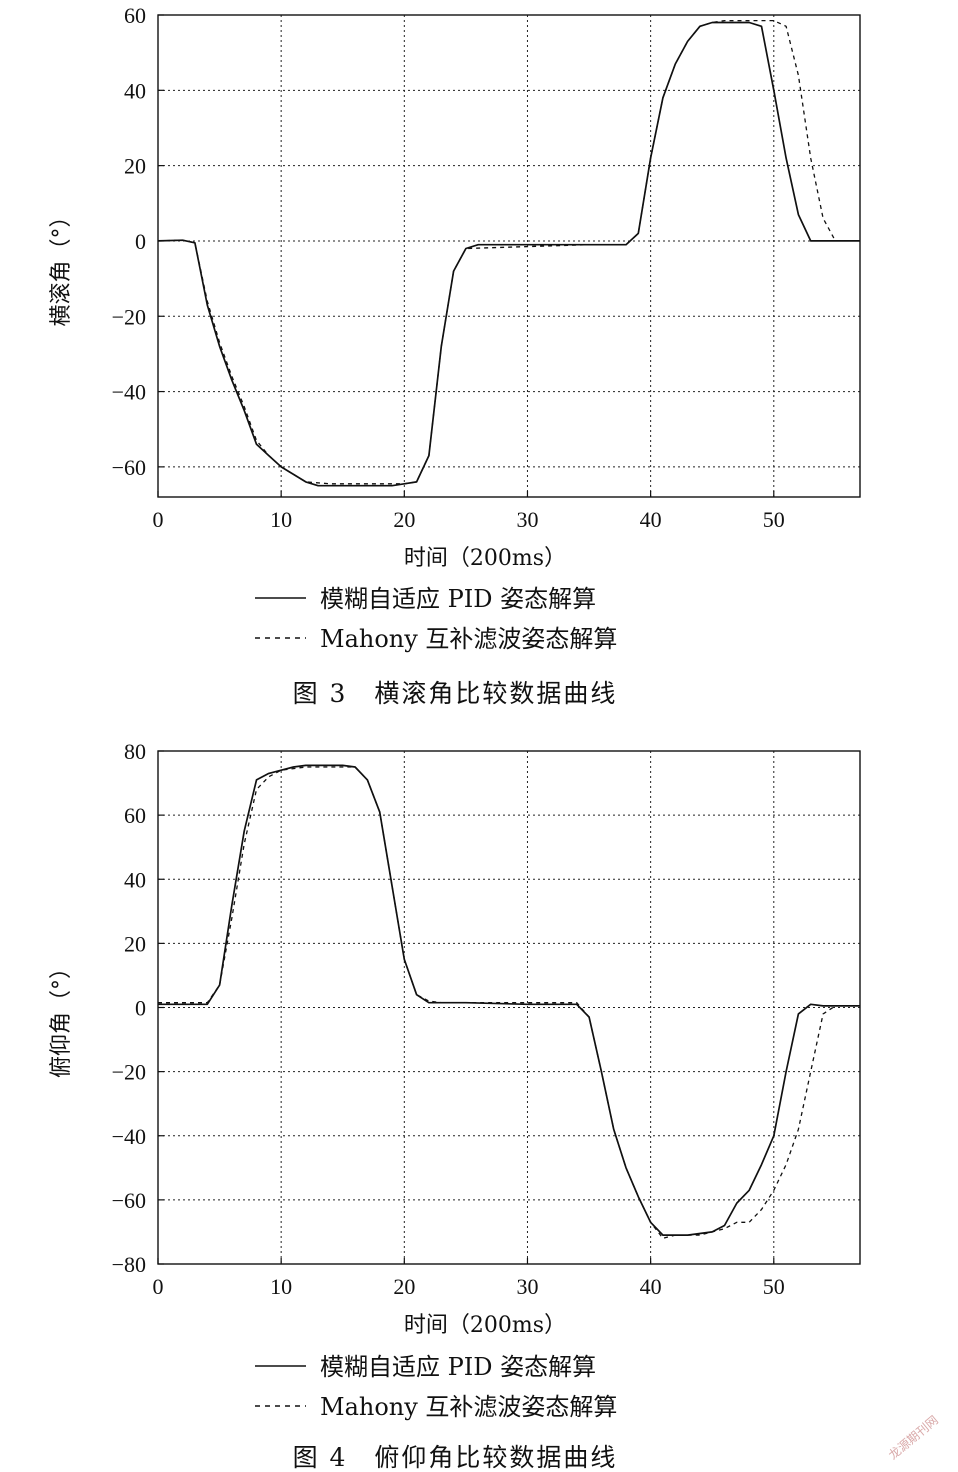  What do you see at coordinates (455, 693) in the screenshot?
I see `figure-caption: 图 3 横滚角比较数据曲线` at bounding box center [455, 693].